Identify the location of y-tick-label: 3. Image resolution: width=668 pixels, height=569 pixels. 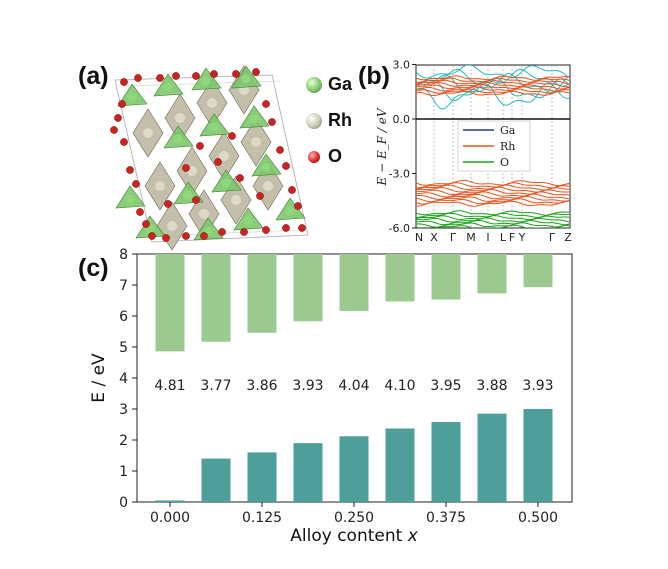
(123, 410).